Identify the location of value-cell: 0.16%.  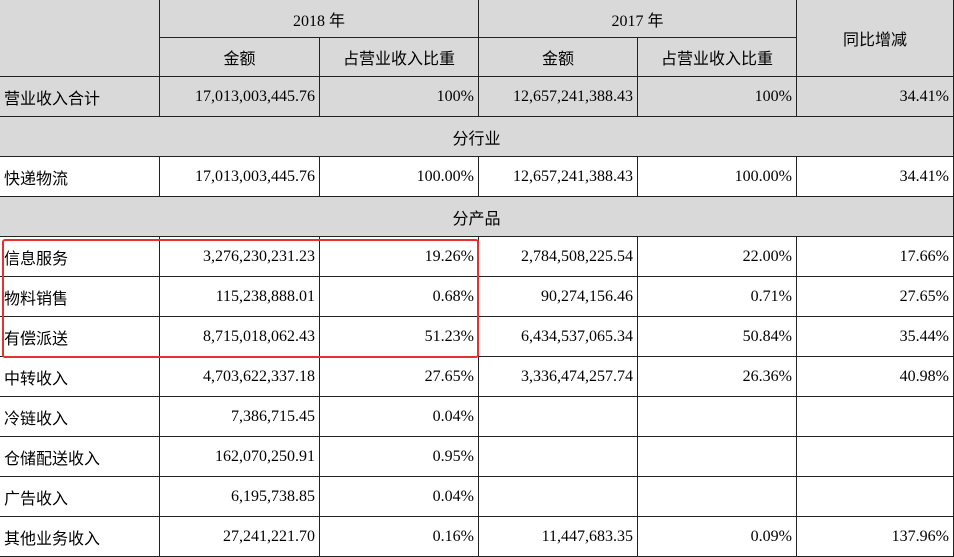
(399, 537).